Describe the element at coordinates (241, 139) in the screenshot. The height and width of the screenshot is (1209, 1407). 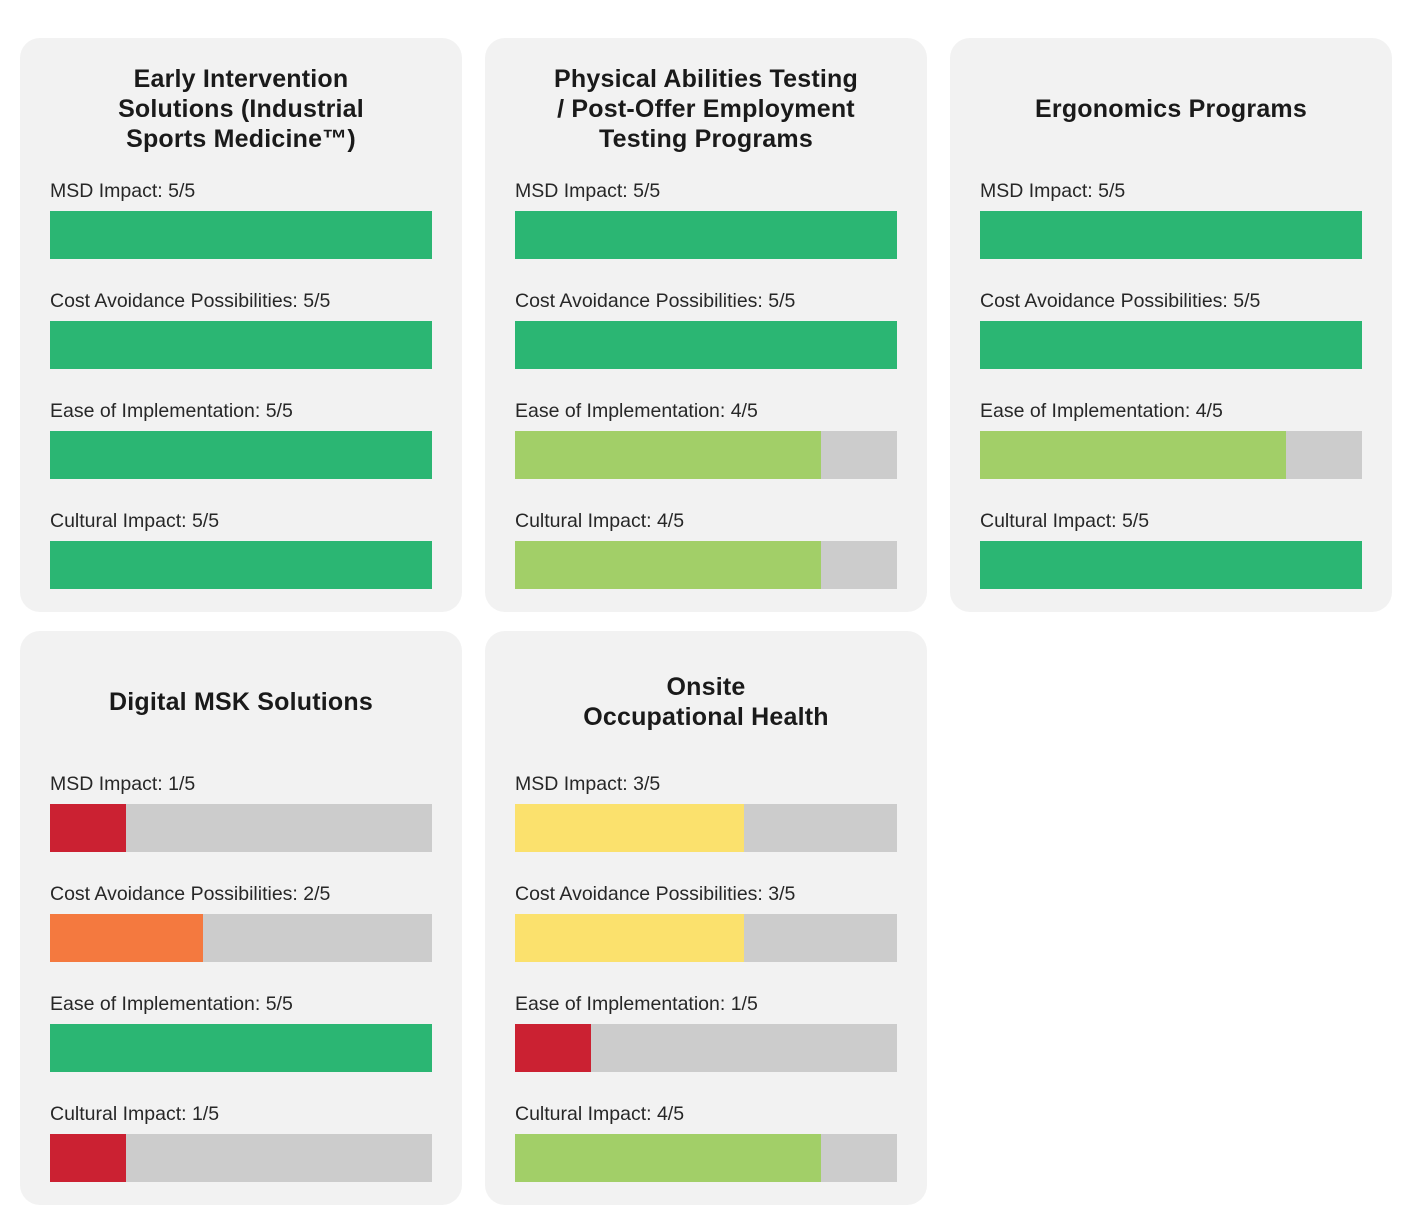
I see `card-title-line: Sports Medicine™)` at that location.